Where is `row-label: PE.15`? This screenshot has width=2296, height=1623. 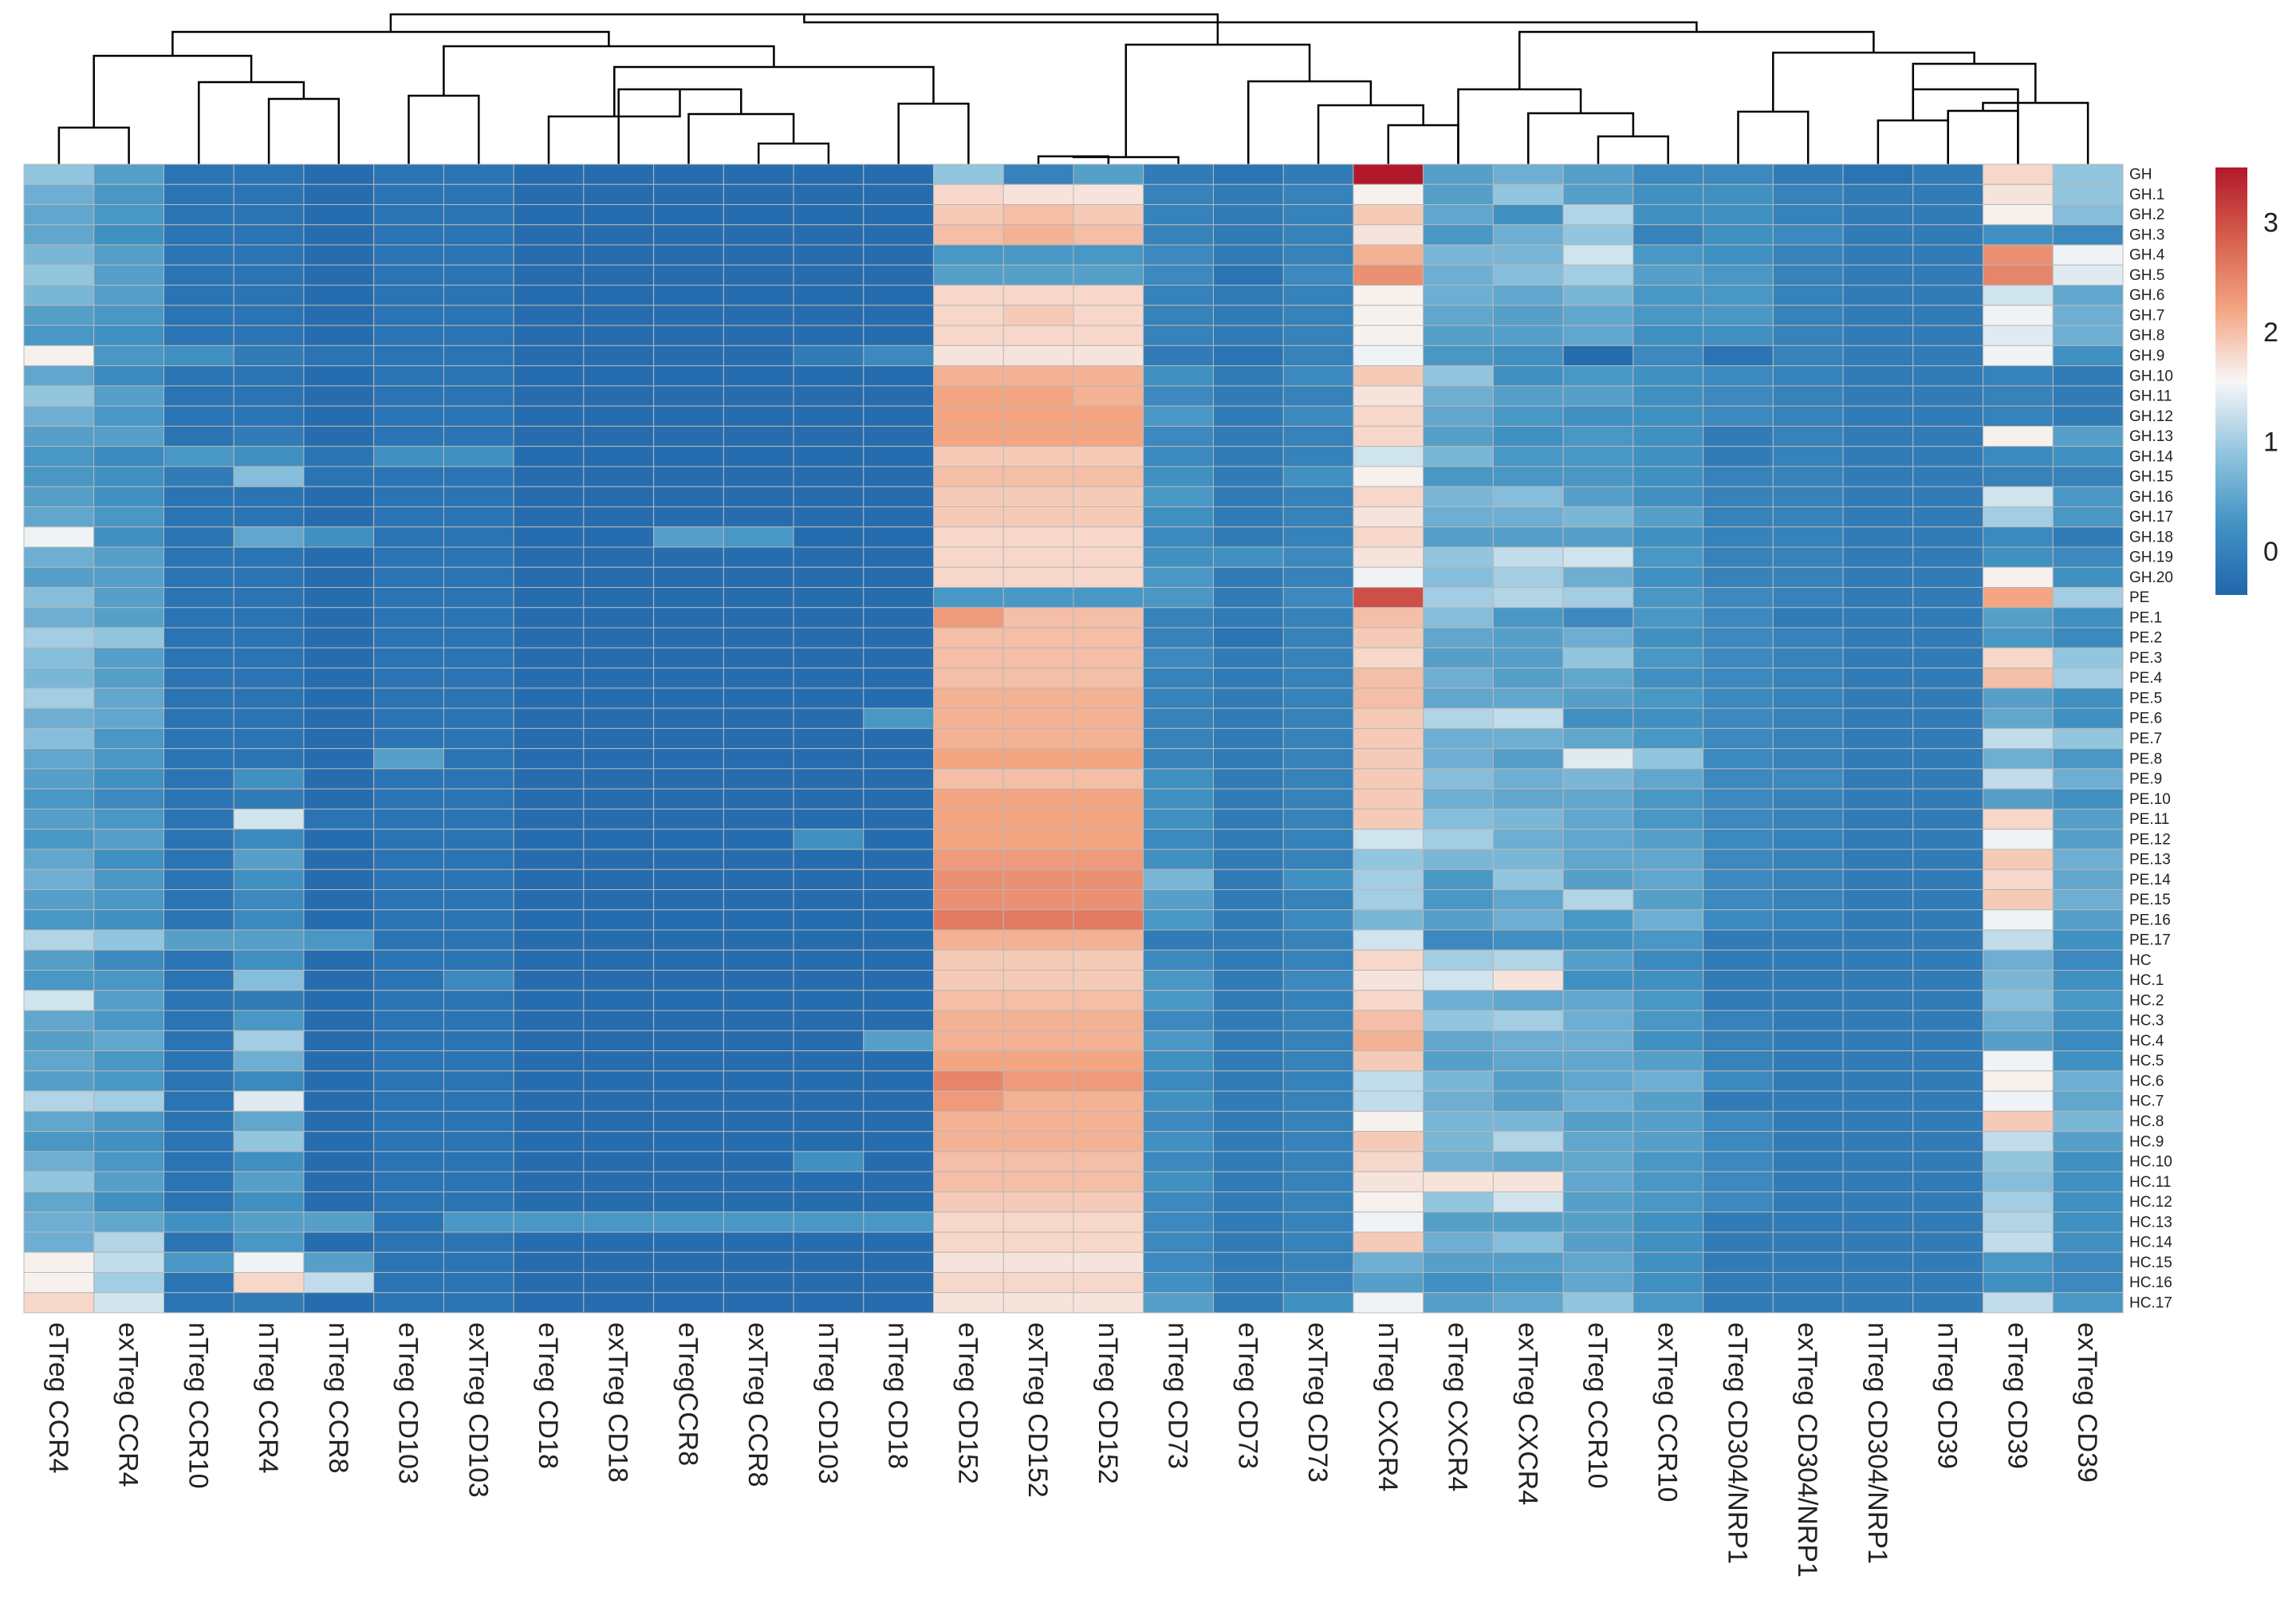 row-label: PE.15 is located at coordinates (2150, 900).